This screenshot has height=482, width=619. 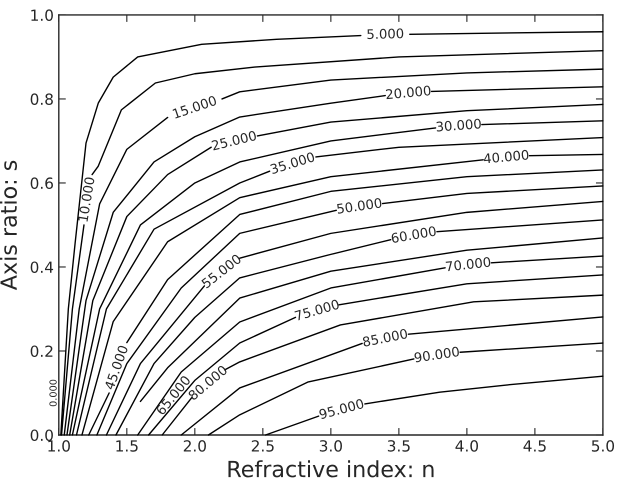 I want to click on y-axis-title: Axis ratio: s, so click(x=9, y=225).